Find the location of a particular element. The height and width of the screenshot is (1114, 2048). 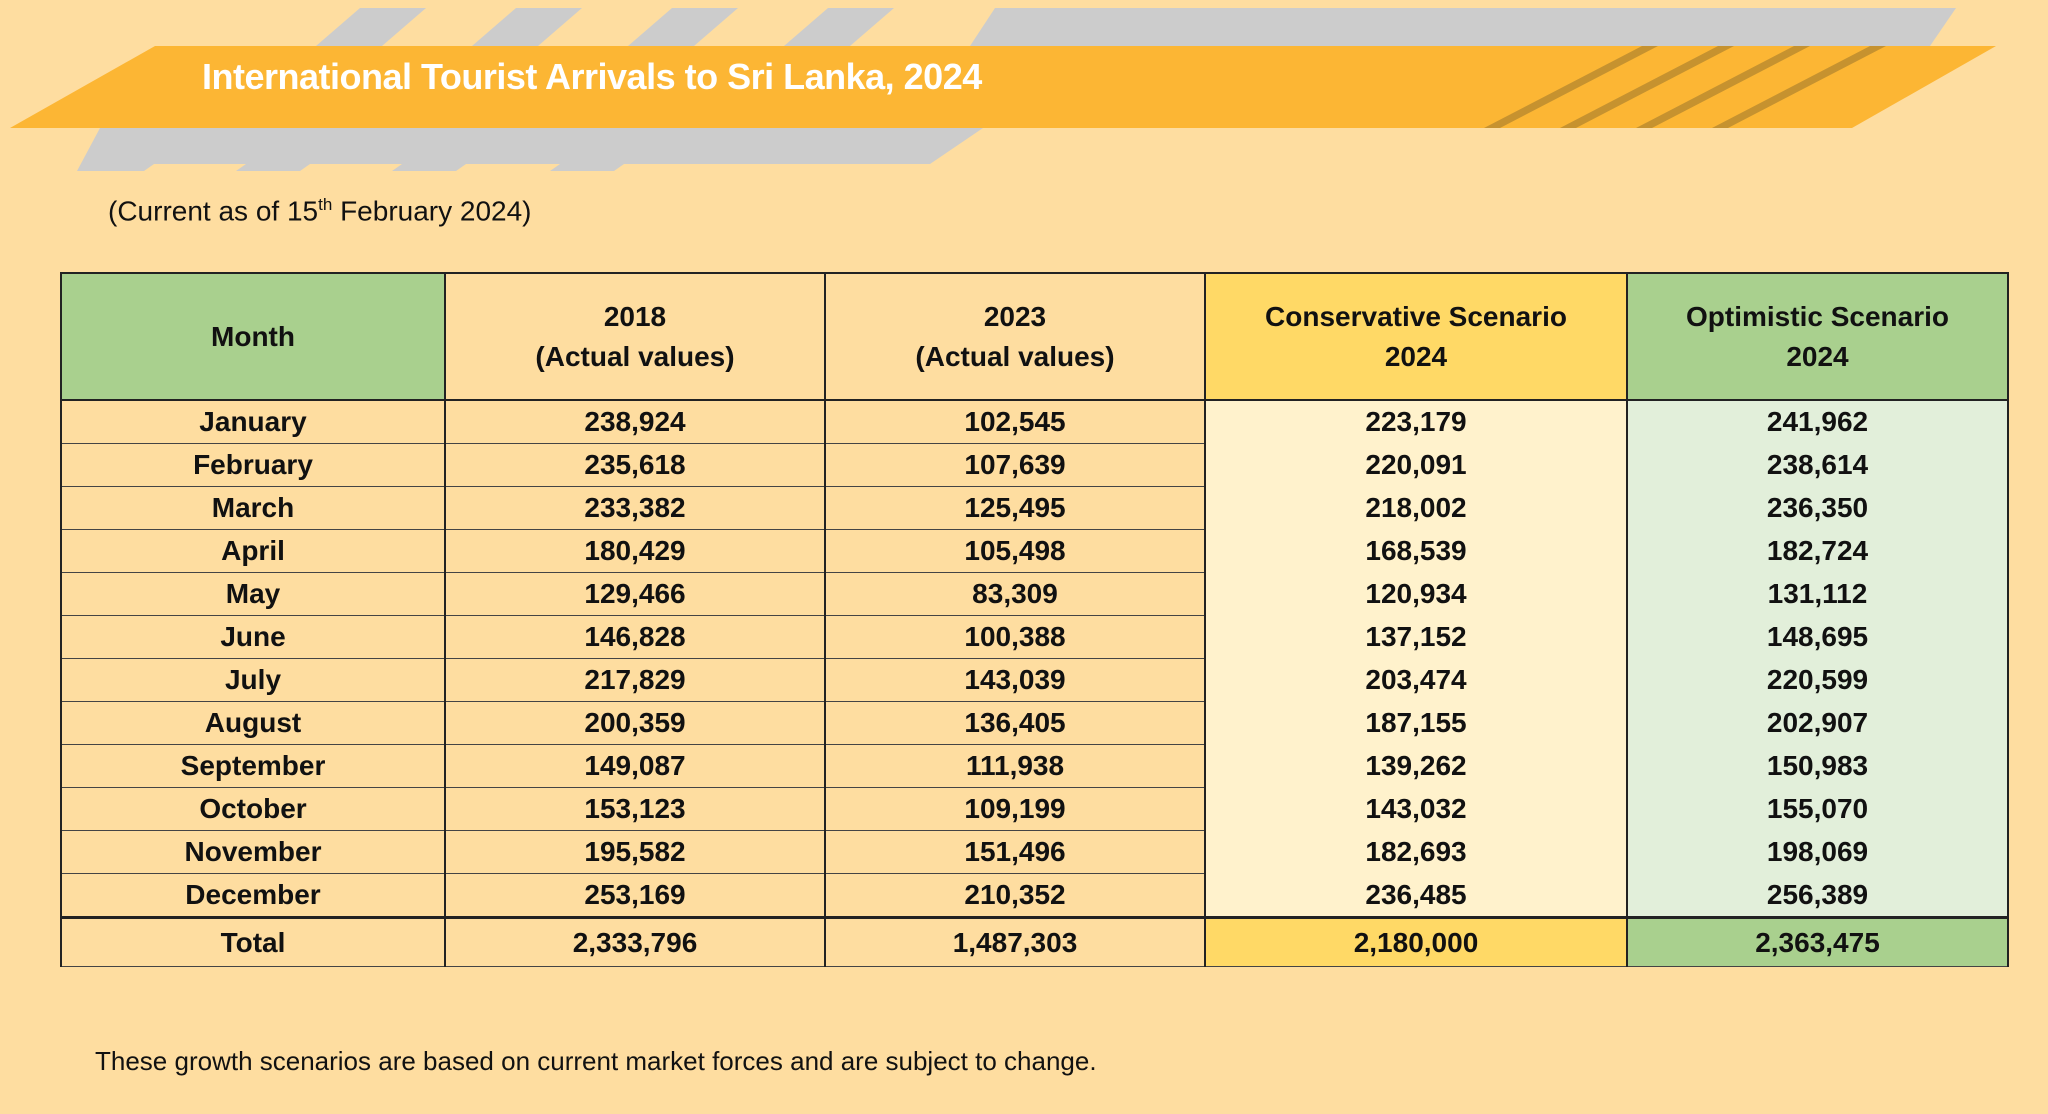

month-cell: July is located at coordinates (253, 680).